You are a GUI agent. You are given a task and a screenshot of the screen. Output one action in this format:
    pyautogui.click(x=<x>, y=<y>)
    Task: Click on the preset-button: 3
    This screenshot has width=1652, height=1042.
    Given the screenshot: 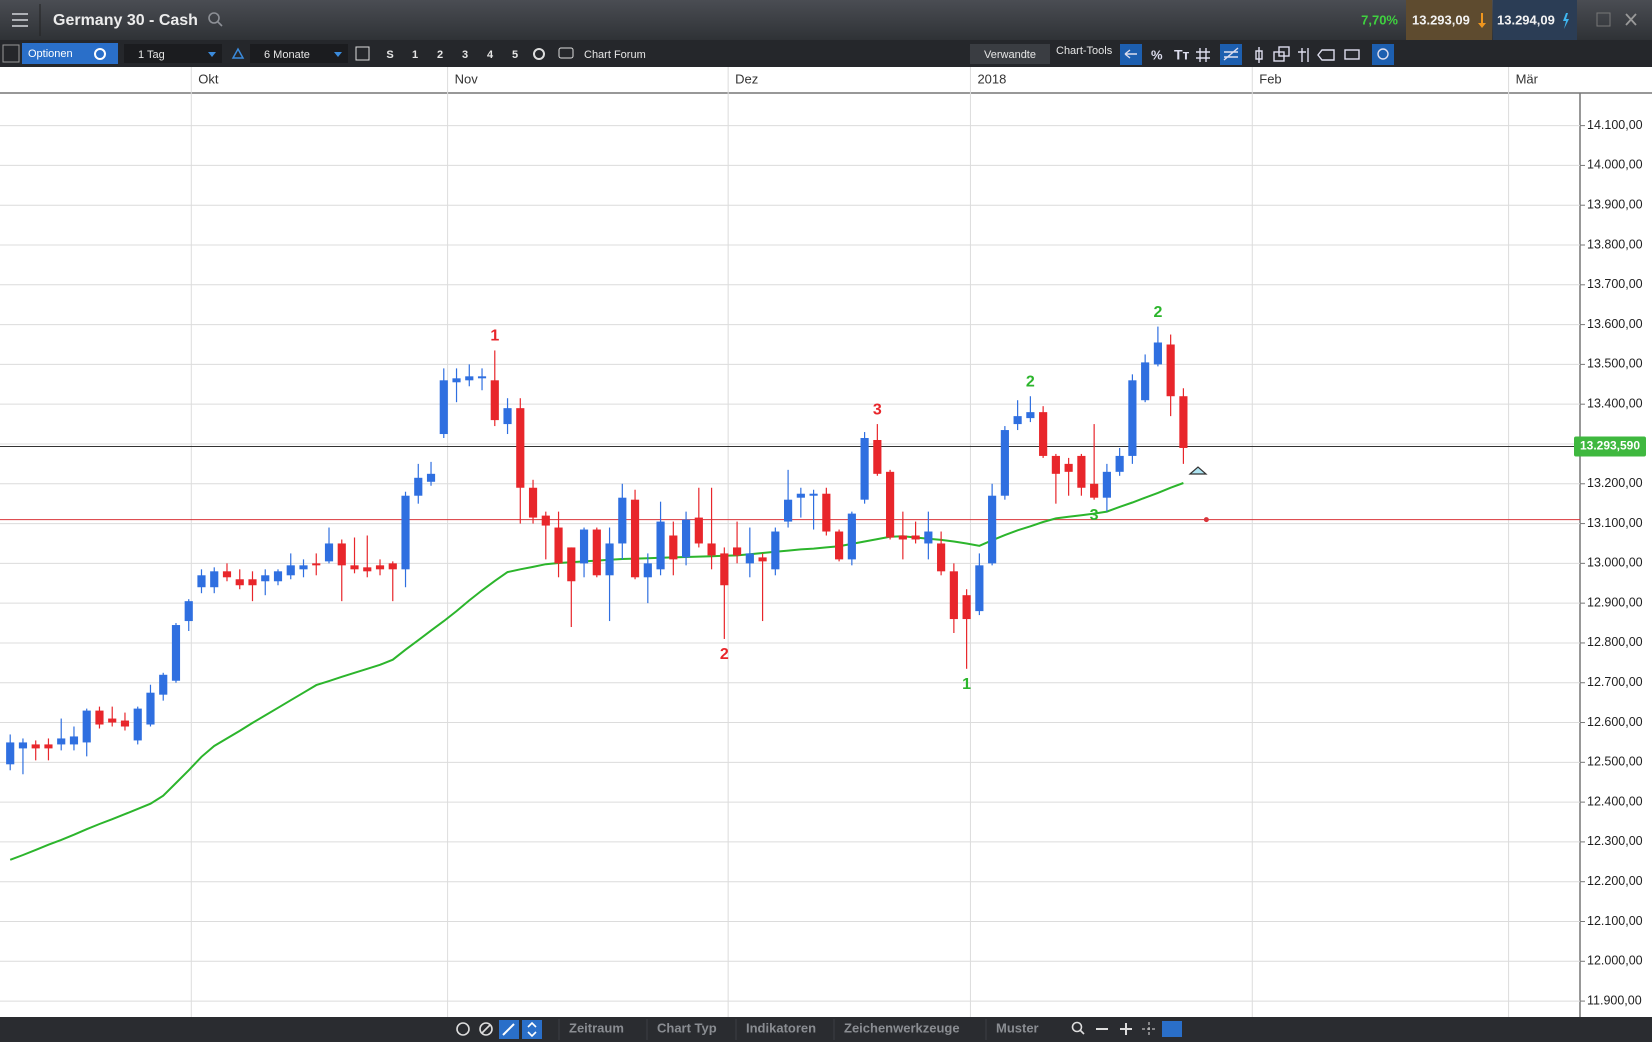 What is the action you would take?
    pyautogui.click(x=465, y=55)
    